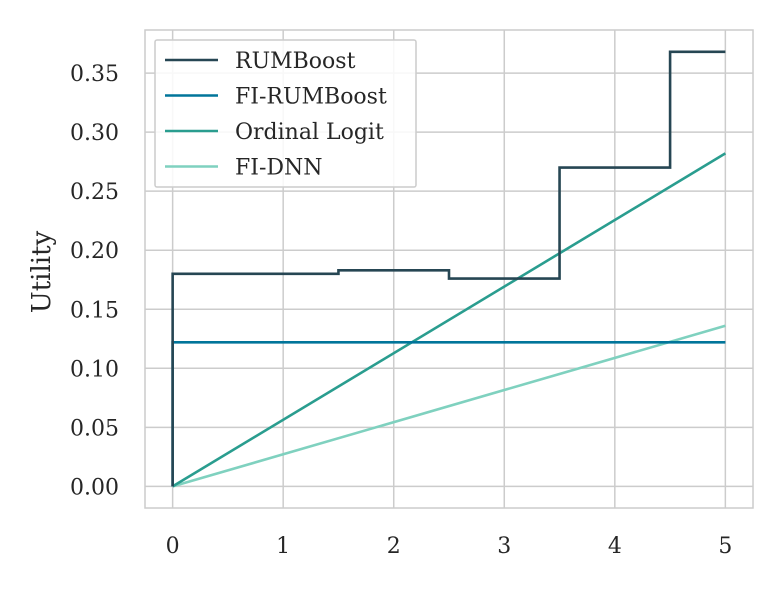 Image resolution: width=783 pixels, height=593 pixels. Describe the element at coordinates (94, 487) in the screenshot. I see `y-tick-label: 0.00` at that location.